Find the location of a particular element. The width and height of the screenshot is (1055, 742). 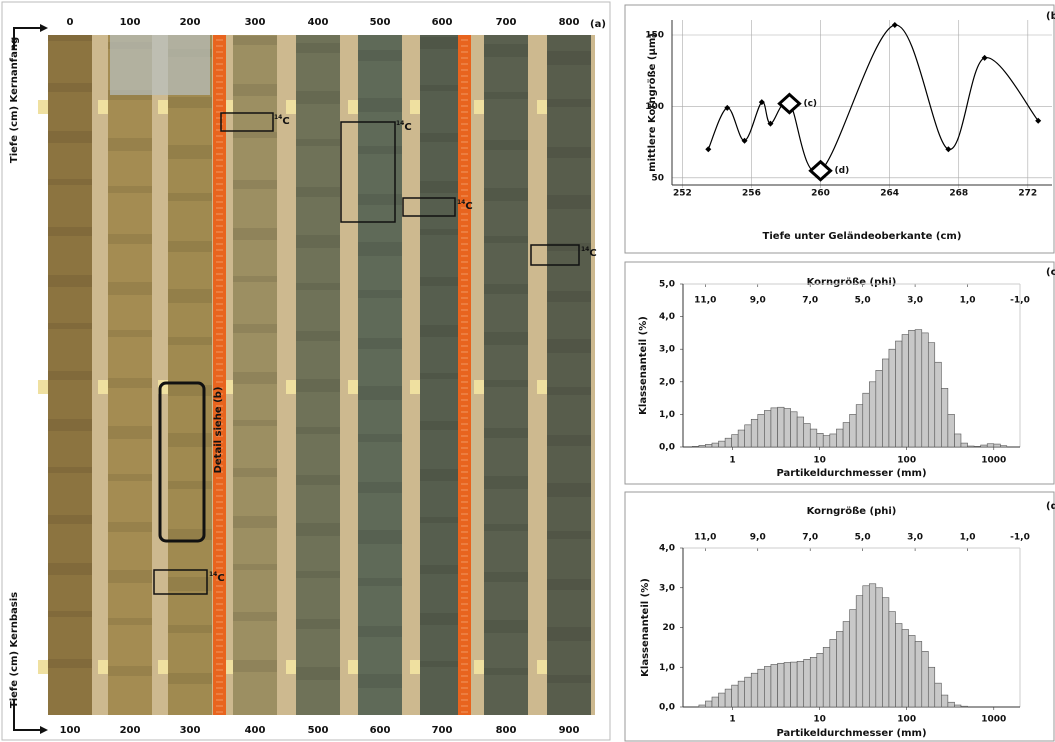

annotation: (d) is located at coordinates (842, 171).